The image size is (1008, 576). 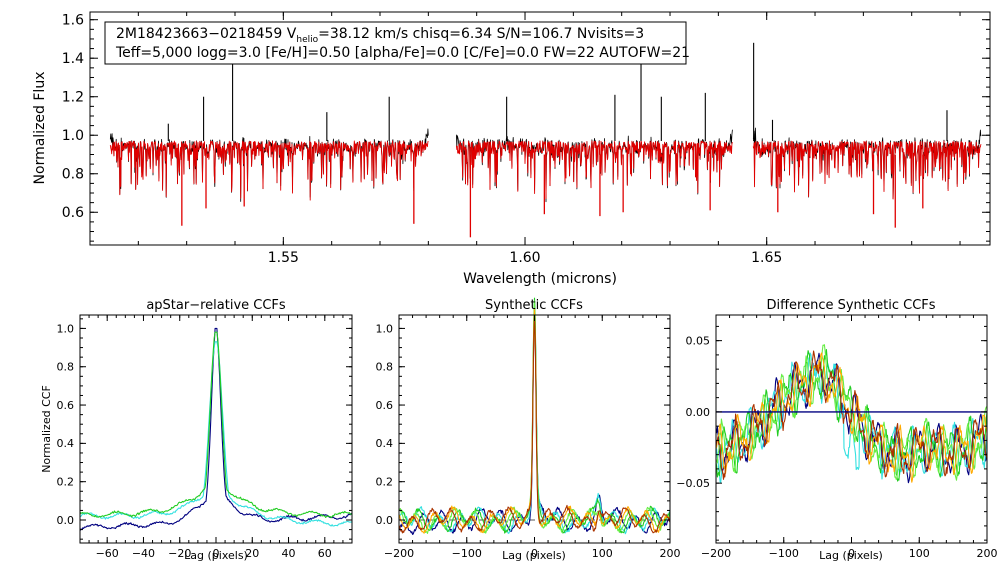 What do you see at coordinates (179, 553) in the screenshot?
I see `x-tick-label: −20` at bounding box center [179, 553].